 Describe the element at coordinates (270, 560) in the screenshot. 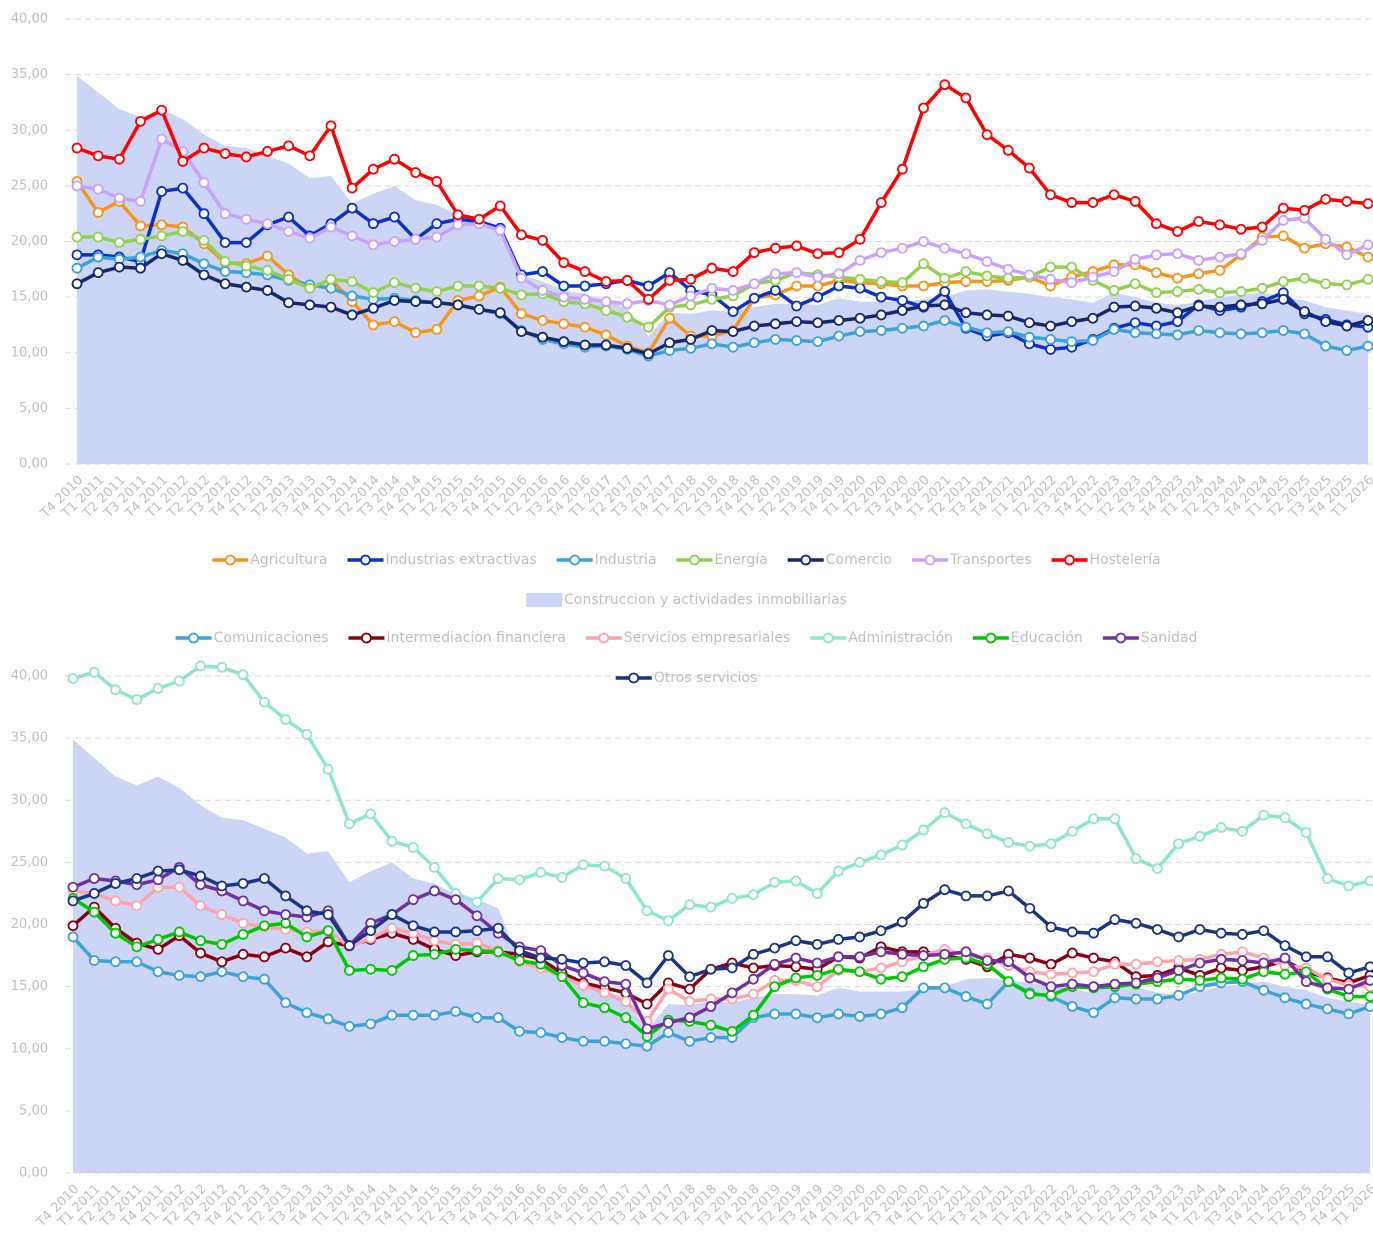

I see `legend-item: Agricultura` at that location.